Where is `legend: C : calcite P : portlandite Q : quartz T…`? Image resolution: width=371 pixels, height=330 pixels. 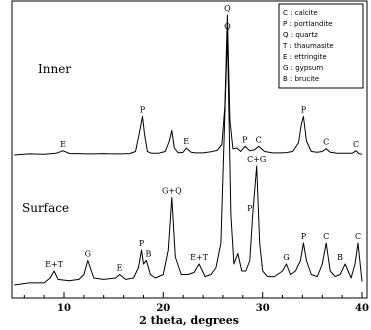
legend: C : calcite P : portlandite Q : quartz T… is located at coordinates (321, 46).